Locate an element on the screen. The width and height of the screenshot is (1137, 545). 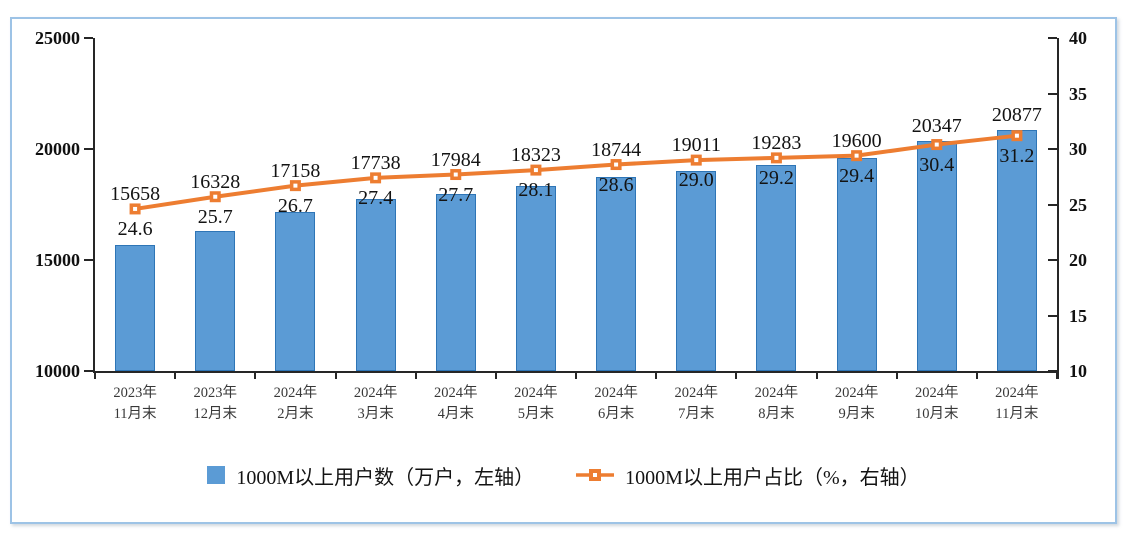
legend-item-line-series: 1000M以上用户占比（%，右轴） is located at coordinates (748, 475).